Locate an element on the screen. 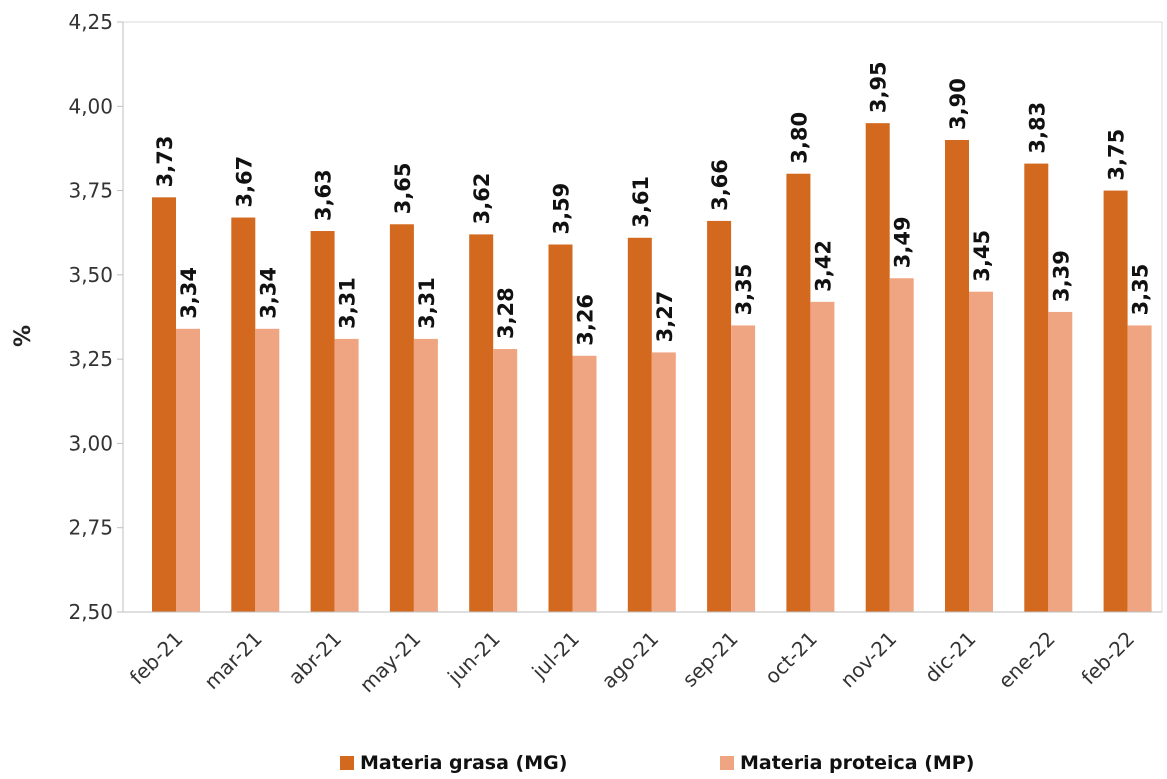 This screenshot has width=1167, height=779. data-label: 3,90 is located at coordinates (958, 104).